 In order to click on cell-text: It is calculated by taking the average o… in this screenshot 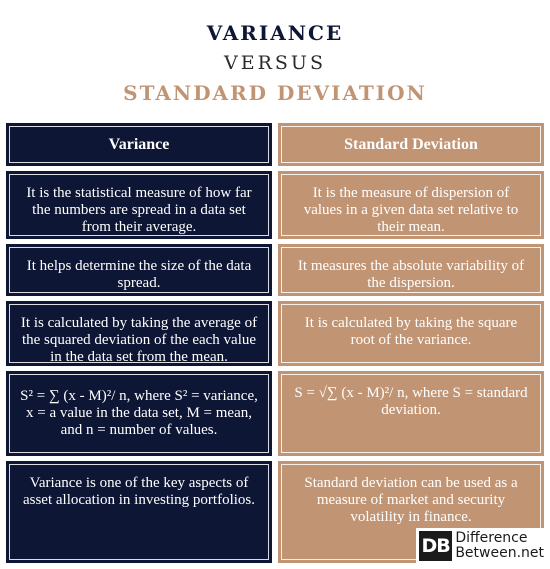, I will do `click(139, 340)`.